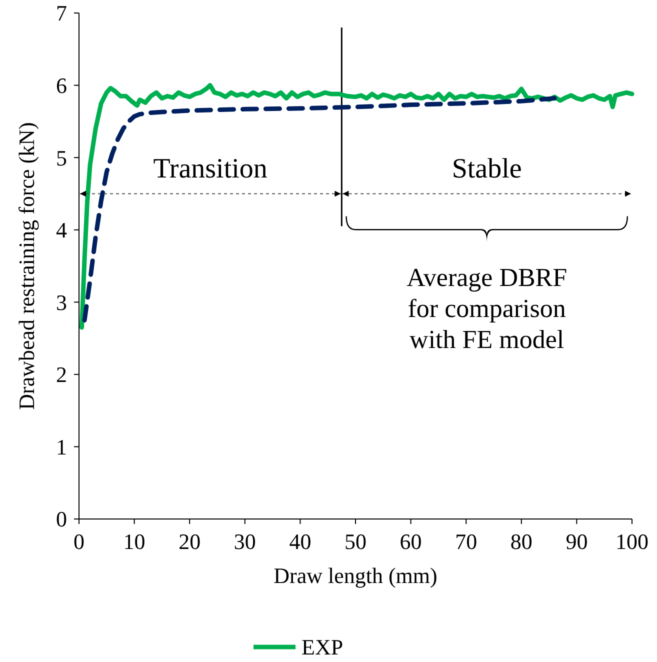 The height and width of the screenshot is (662, 657). Describe the element at coordinates (411, 541) in the screenshot. I see `x-tick-label: 60` at that location.